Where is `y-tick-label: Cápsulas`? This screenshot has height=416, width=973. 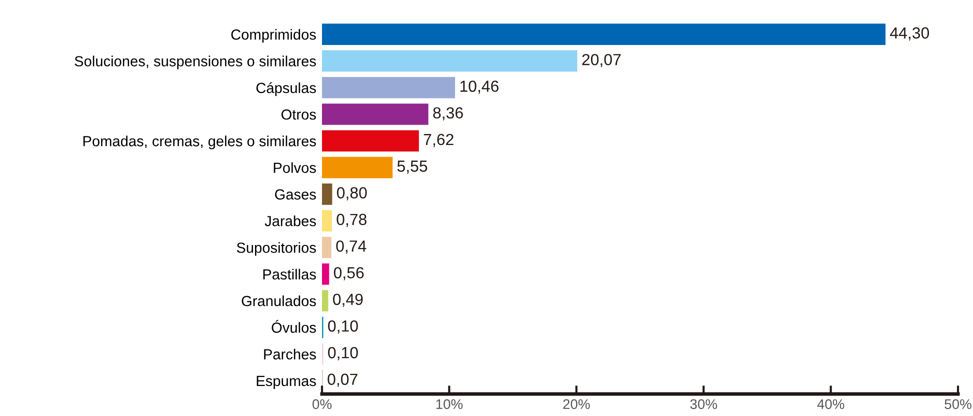 y-tick-label: Cápsulas is located at coordinates (286, 89).